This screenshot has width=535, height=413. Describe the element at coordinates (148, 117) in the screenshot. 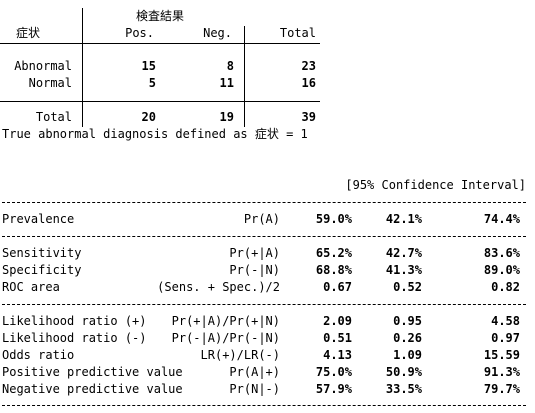

I see `total-pos: 20` at that location.